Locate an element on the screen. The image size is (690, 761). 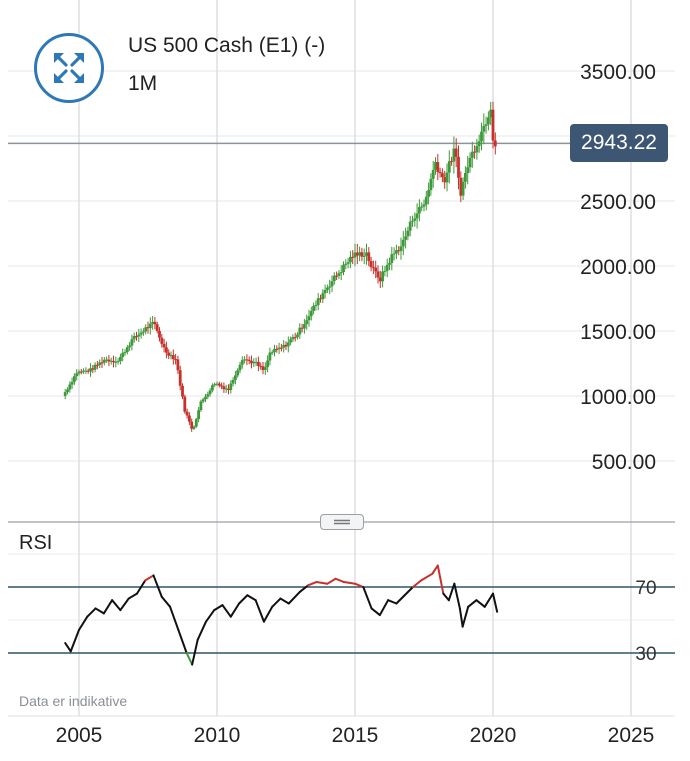
x-axis-tick-label: 2025 is located at coordinates (631, 735).